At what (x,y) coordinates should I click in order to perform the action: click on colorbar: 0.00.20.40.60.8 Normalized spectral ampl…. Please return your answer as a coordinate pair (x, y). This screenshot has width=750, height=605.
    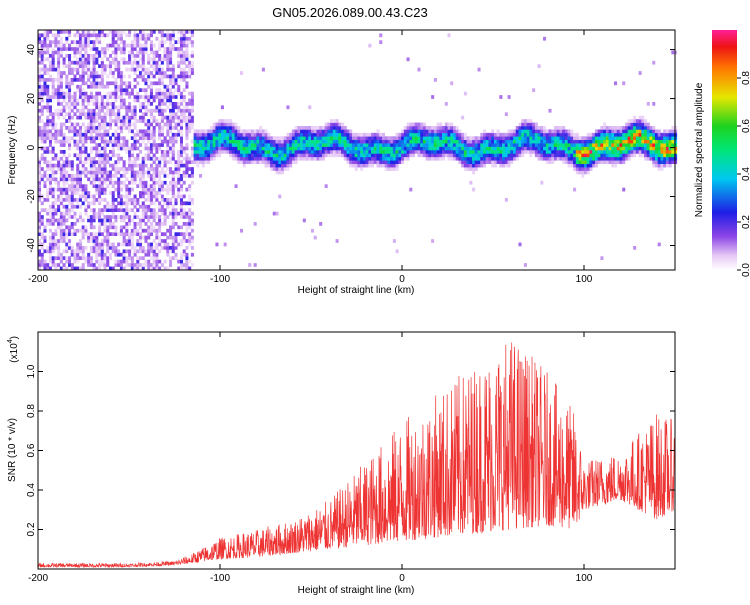
    Looking at the image, I should click on (722, 153).